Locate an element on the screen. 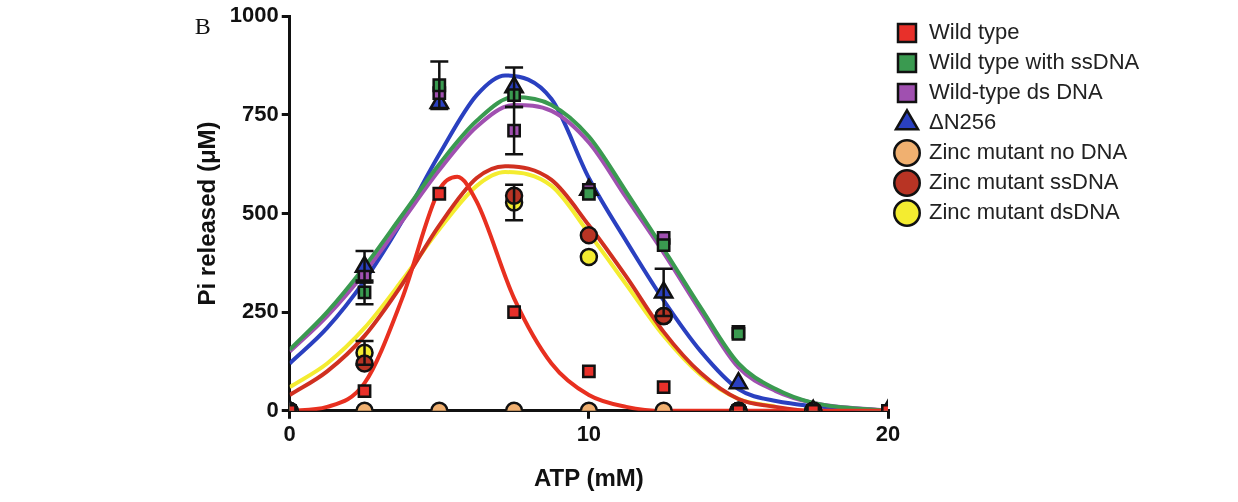  legend-label: Zinc mutant ssDNA is located at coordinates (1024, 182).